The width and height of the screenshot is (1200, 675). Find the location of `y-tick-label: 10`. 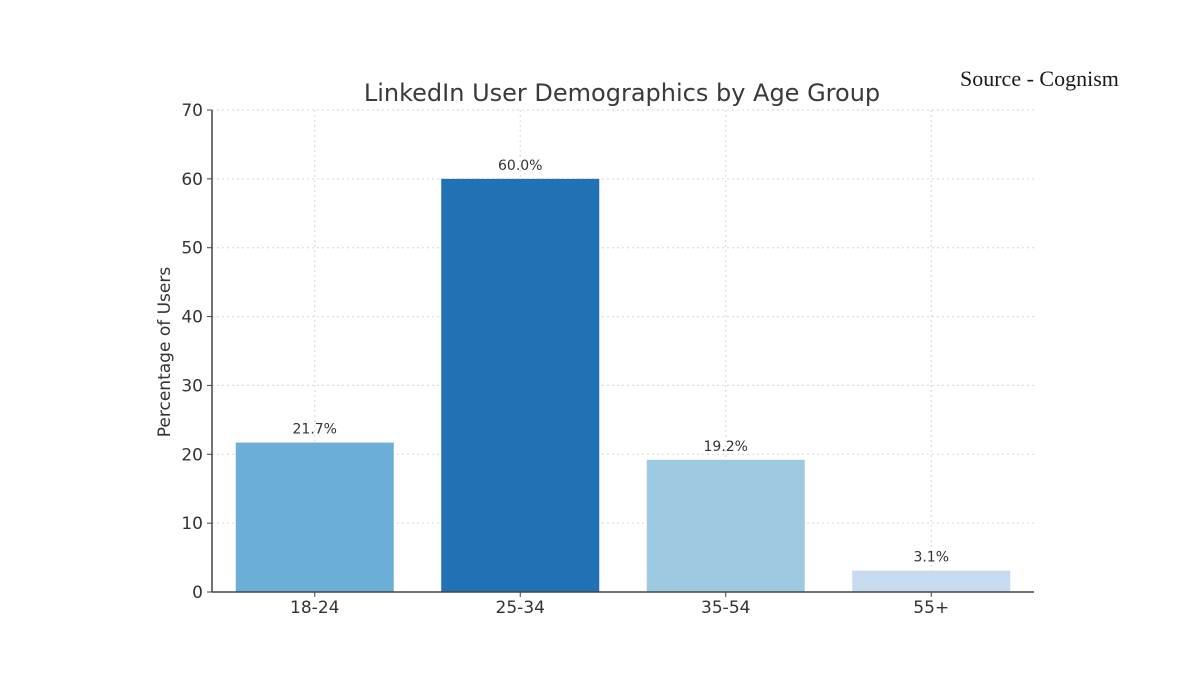

y-tick-label: 10 is located at coordinates (192, 524).